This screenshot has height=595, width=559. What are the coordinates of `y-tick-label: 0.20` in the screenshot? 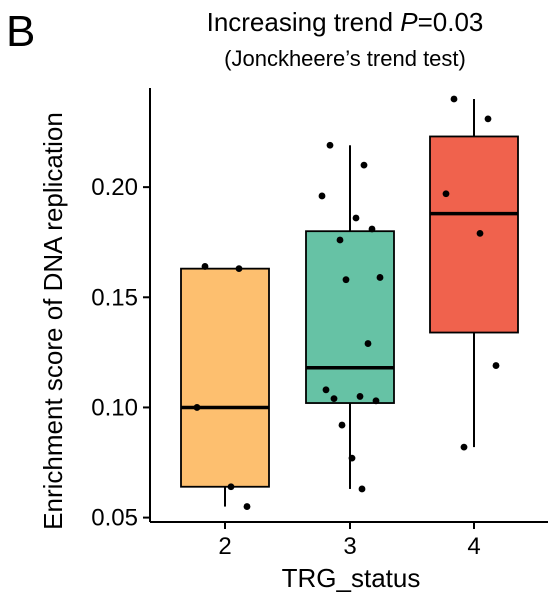 It's located at (114, 187).